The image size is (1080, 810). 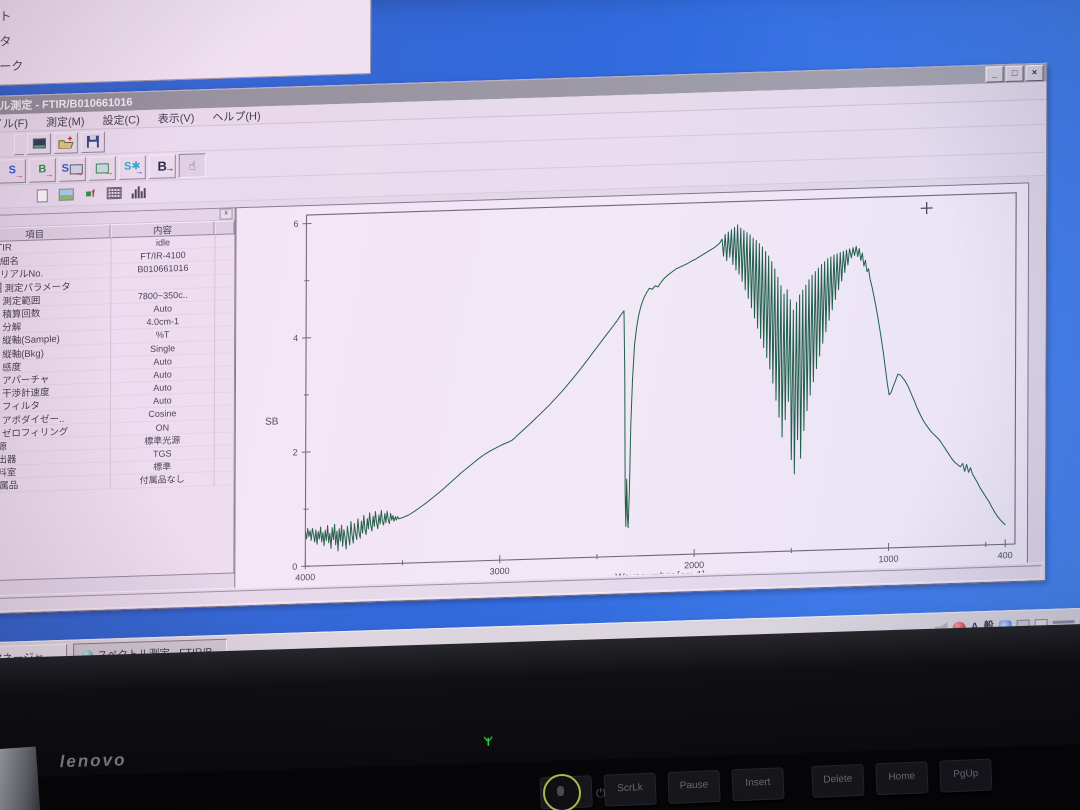 I want to click on menu-item-0: ファイル(F), so click(x=14, y=124).